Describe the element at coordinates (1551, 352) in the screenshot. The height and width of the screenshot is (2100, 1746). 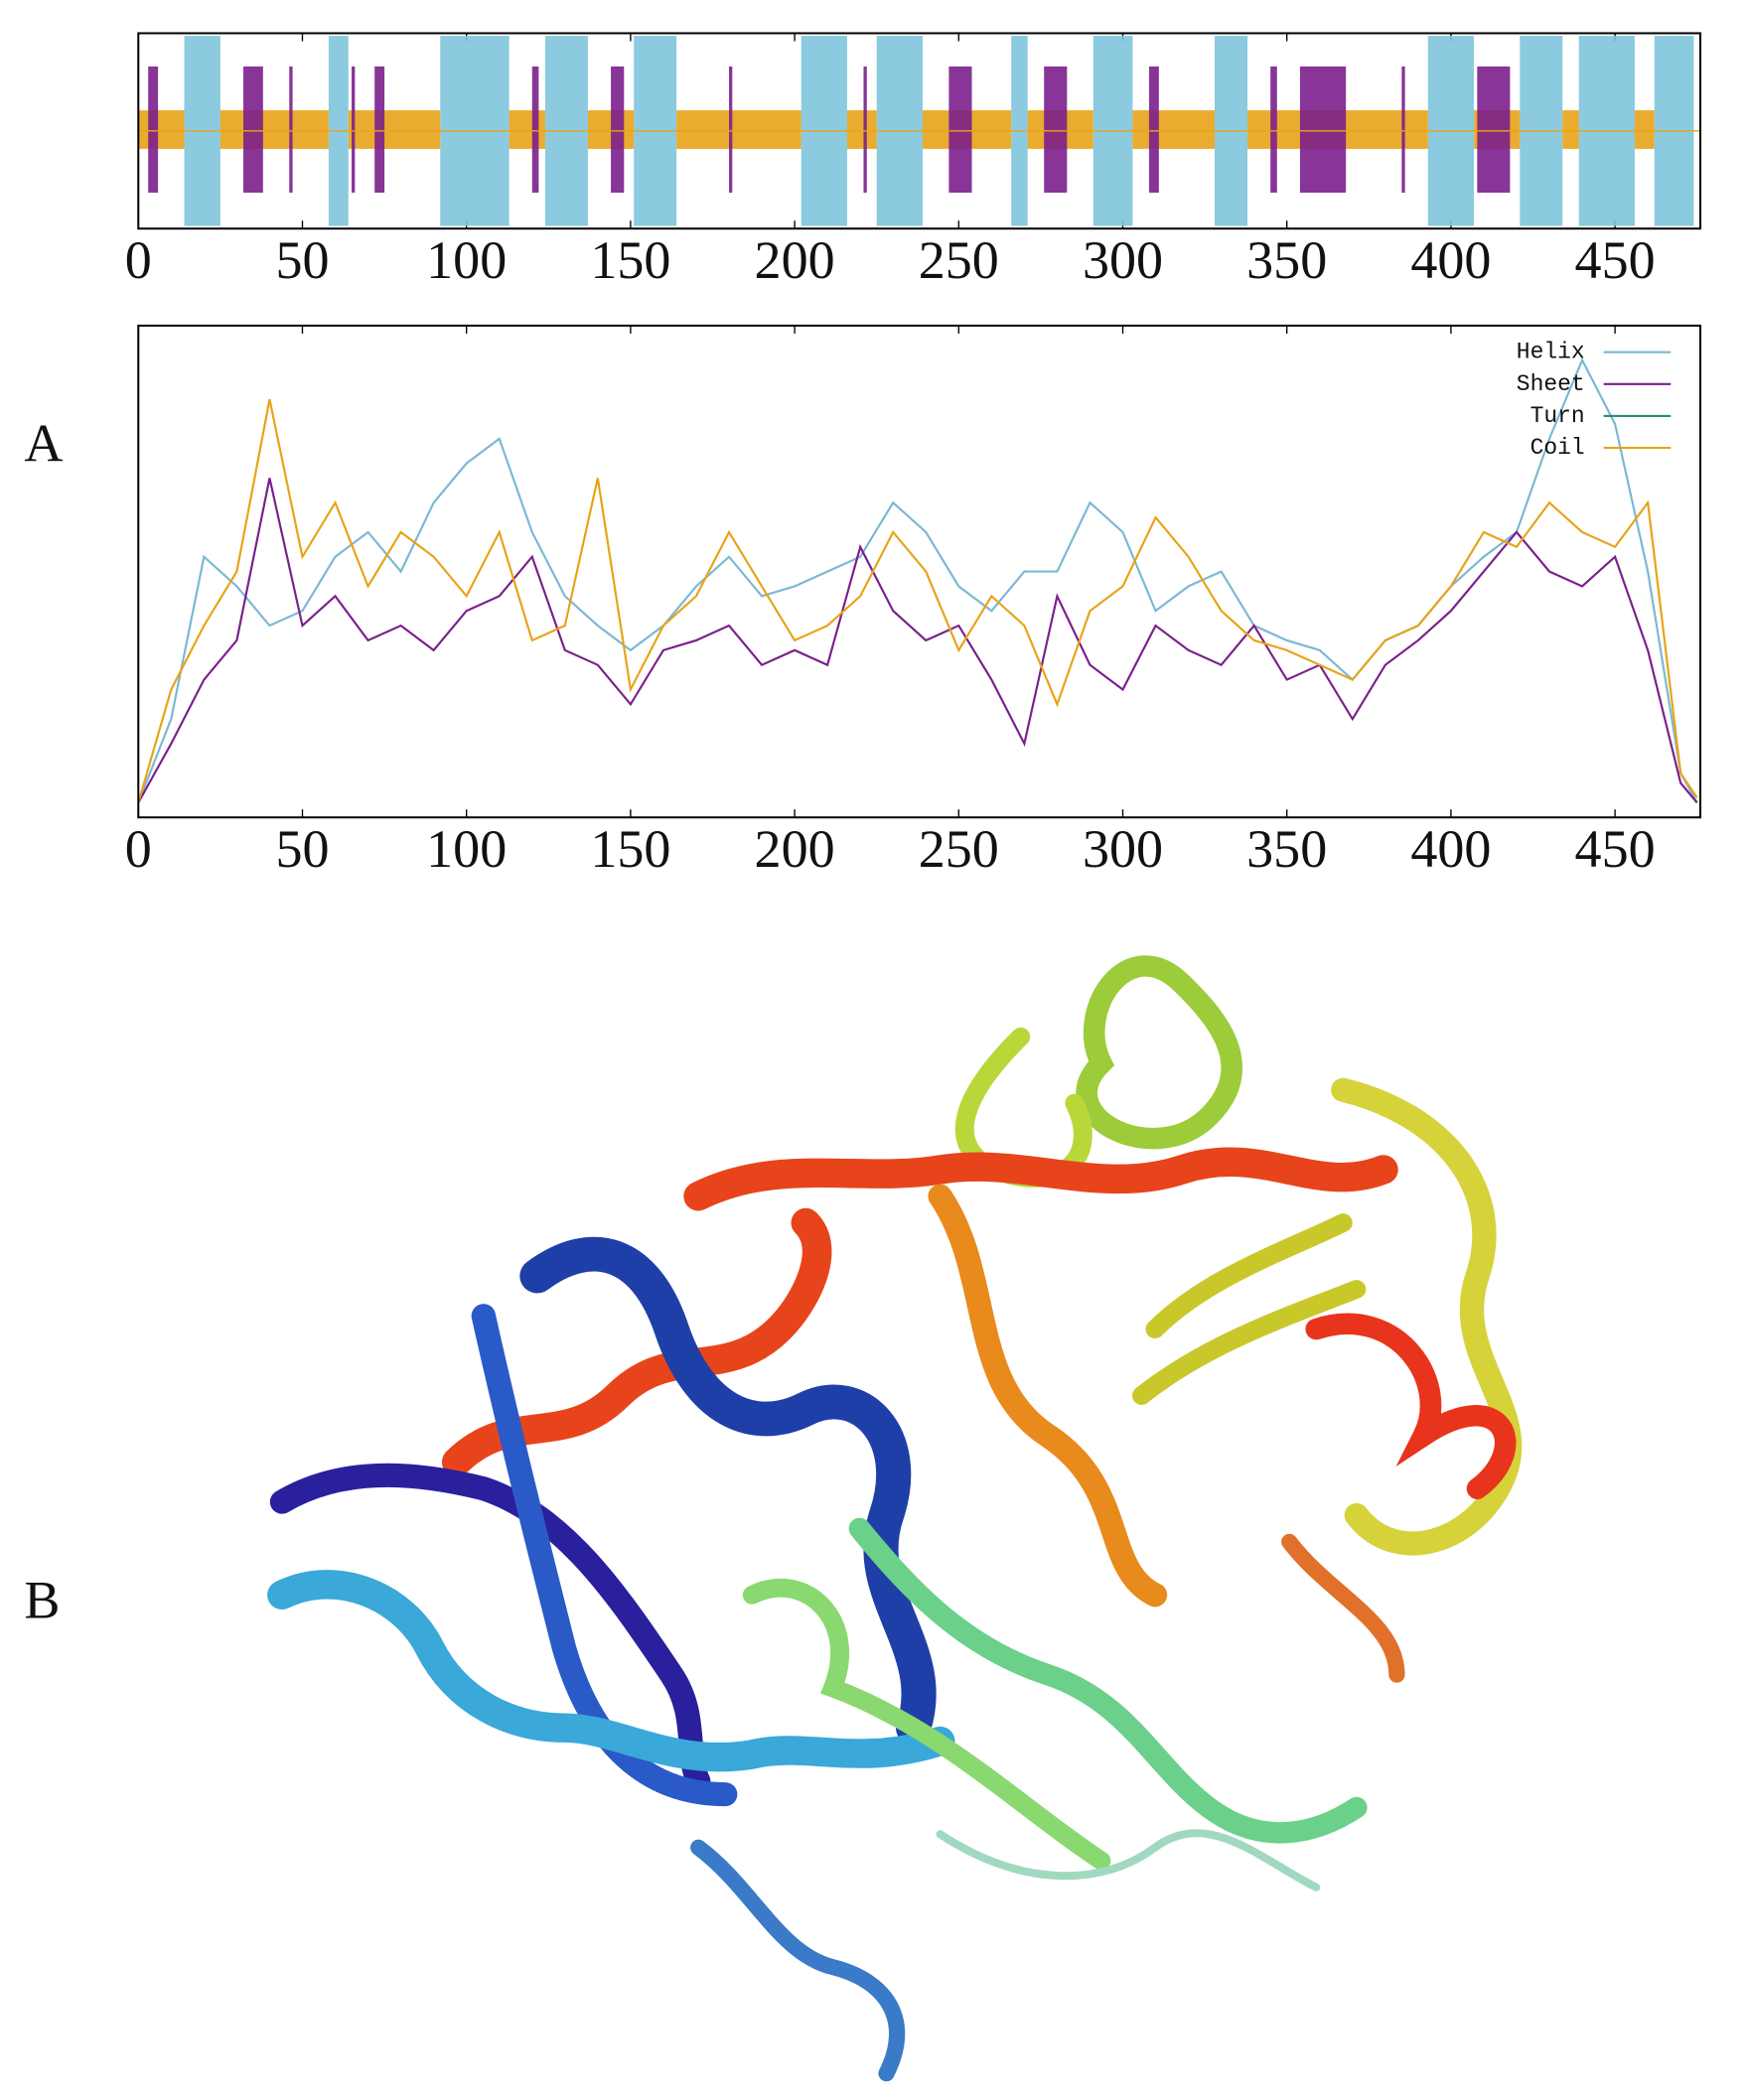
I see `legend-label: Helix` at that location.